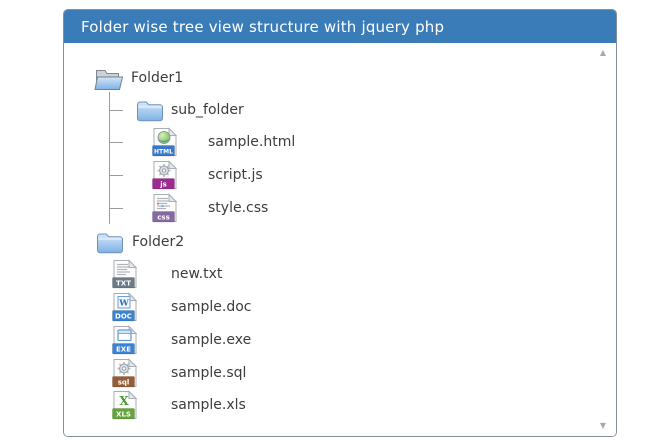 The height and width of the screenshot is (446, 664). Describe the element at coordinates (163, 184) in the screenshot. I see `file-badge: js` at that location.